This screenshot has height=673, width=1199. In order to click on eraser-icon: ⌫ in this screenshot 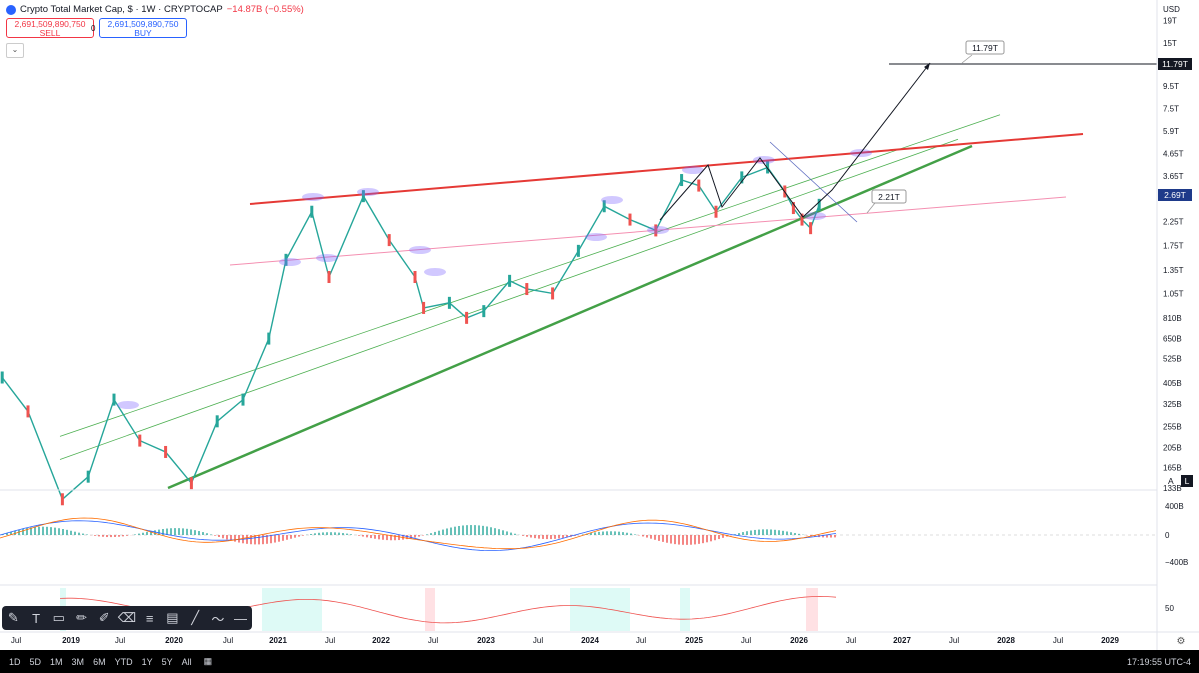, I will do `click(127, 617)`.